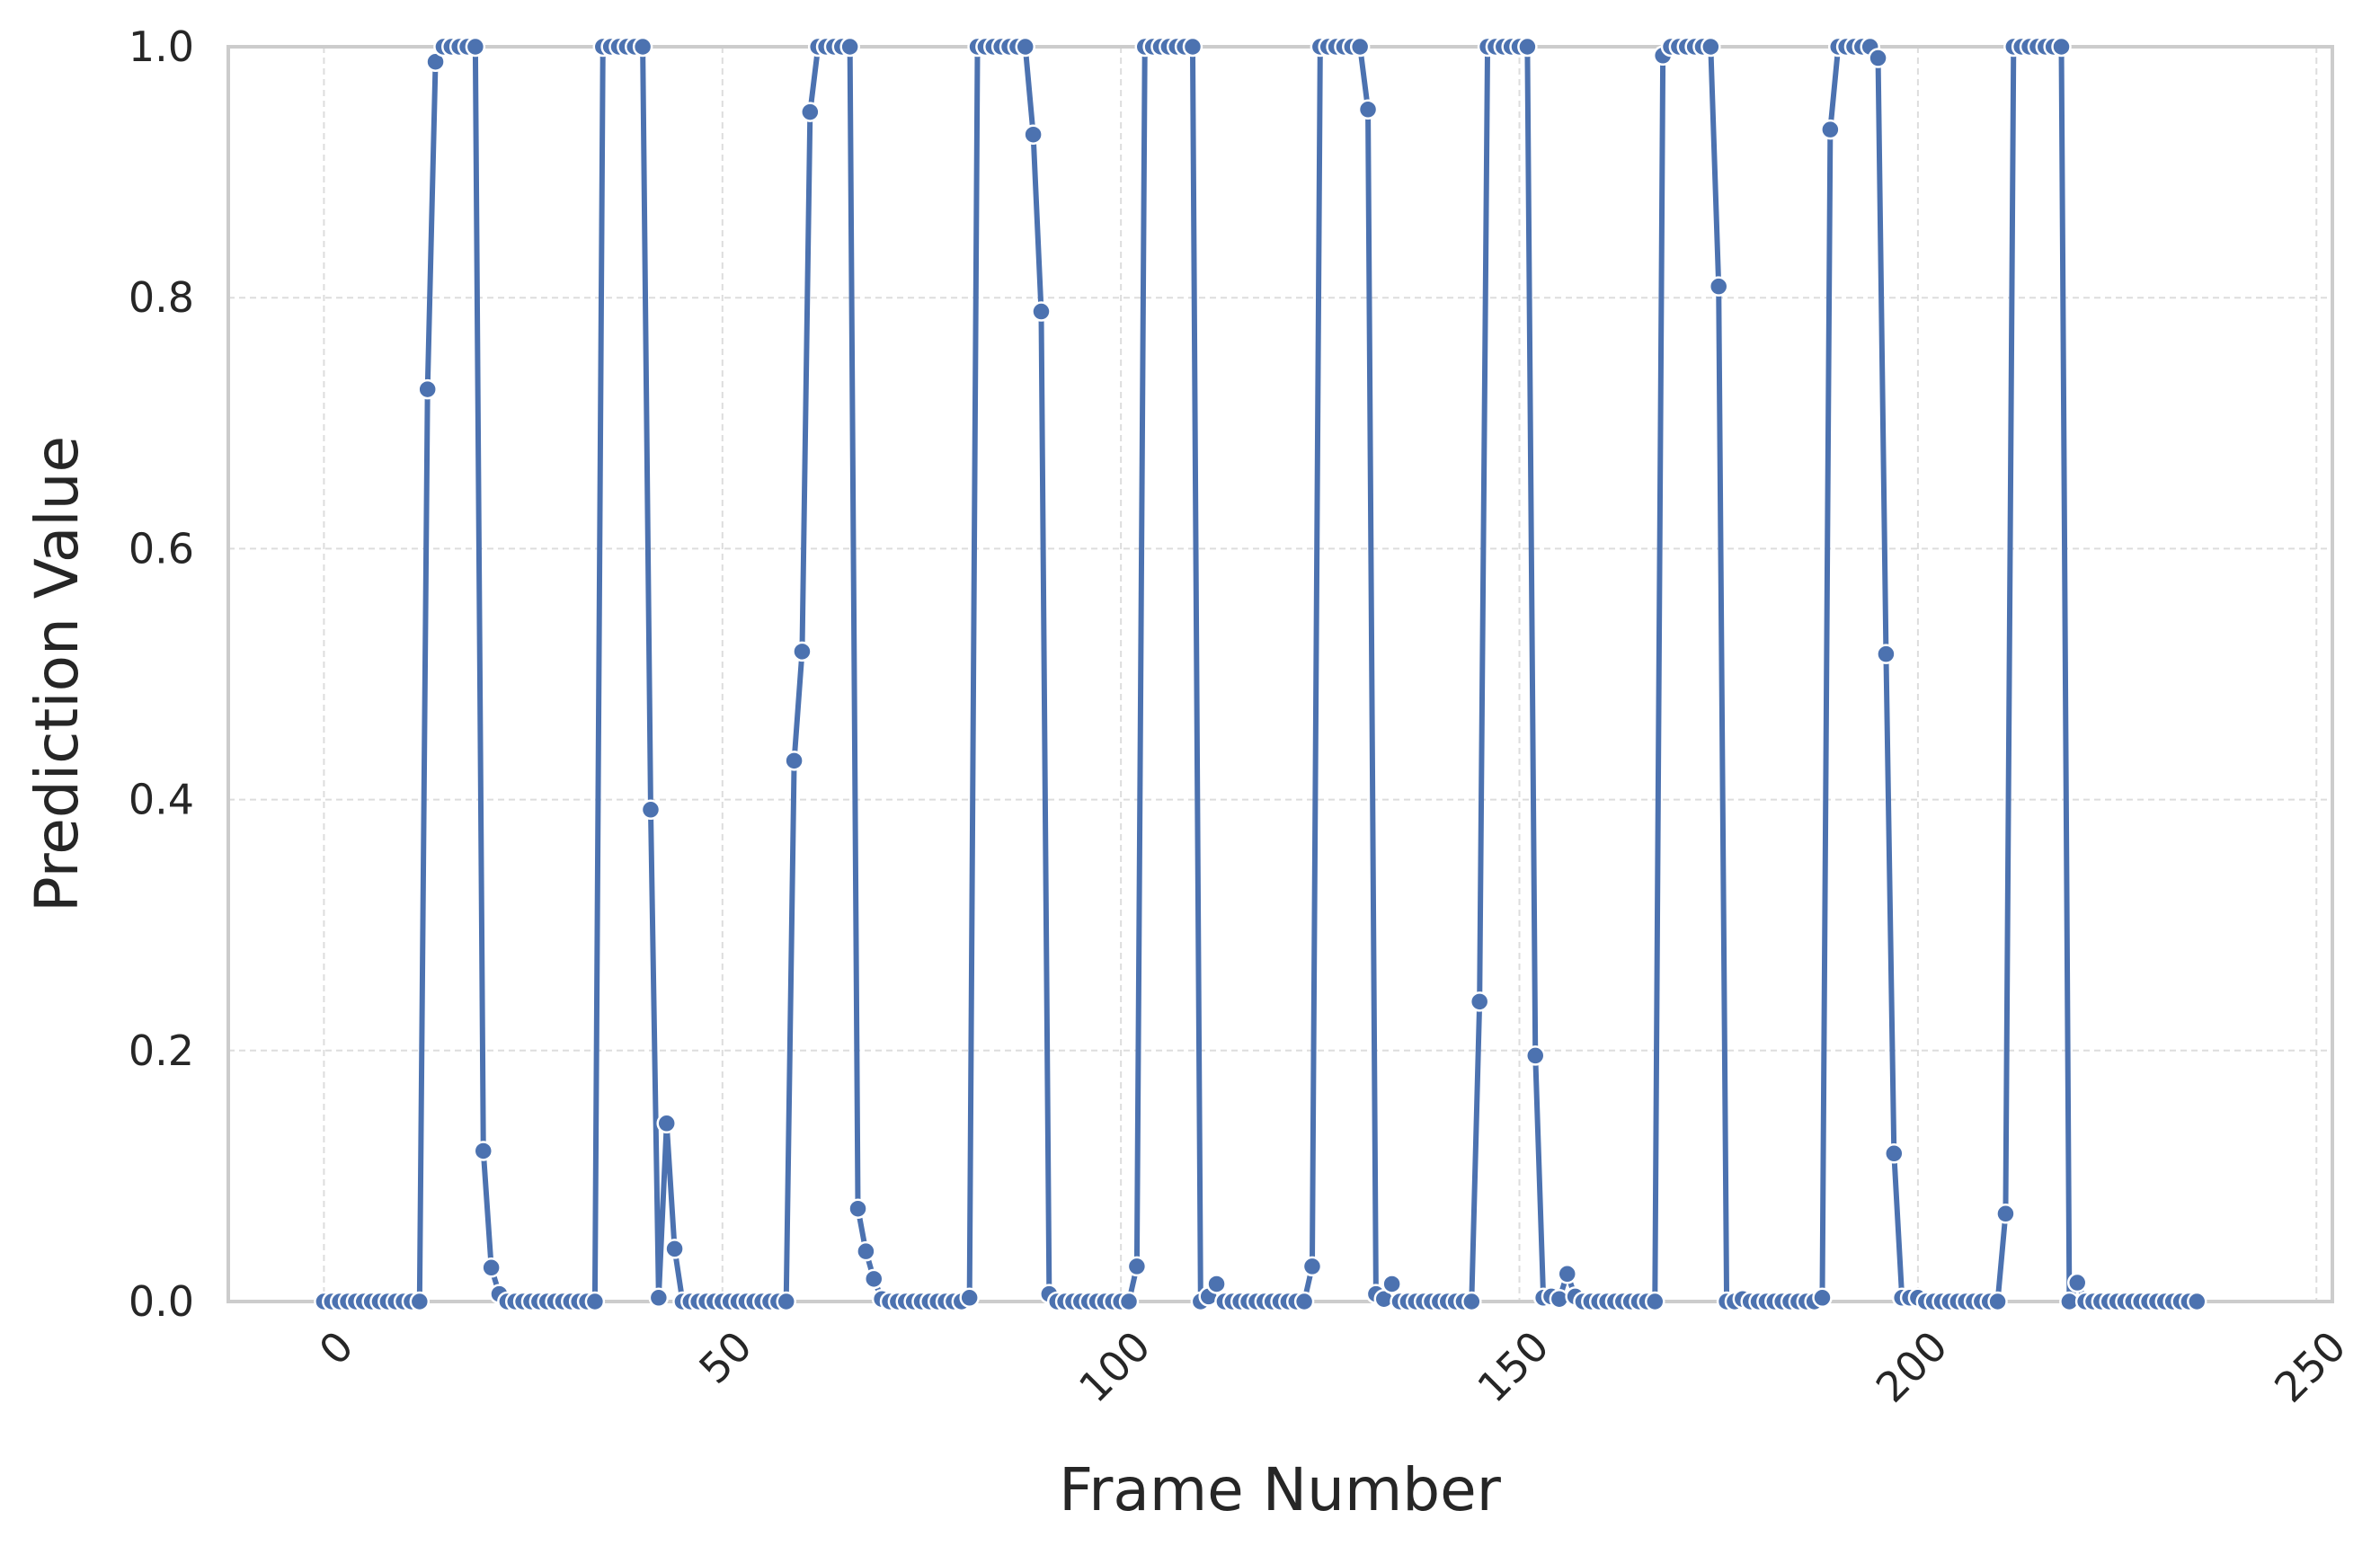 Image resolution: width=2380 pixels, height=1546 pixels. Describe the element at coordinates (161, 800) in the screenshot. I see `y-tick-label: 0.4` at that location.